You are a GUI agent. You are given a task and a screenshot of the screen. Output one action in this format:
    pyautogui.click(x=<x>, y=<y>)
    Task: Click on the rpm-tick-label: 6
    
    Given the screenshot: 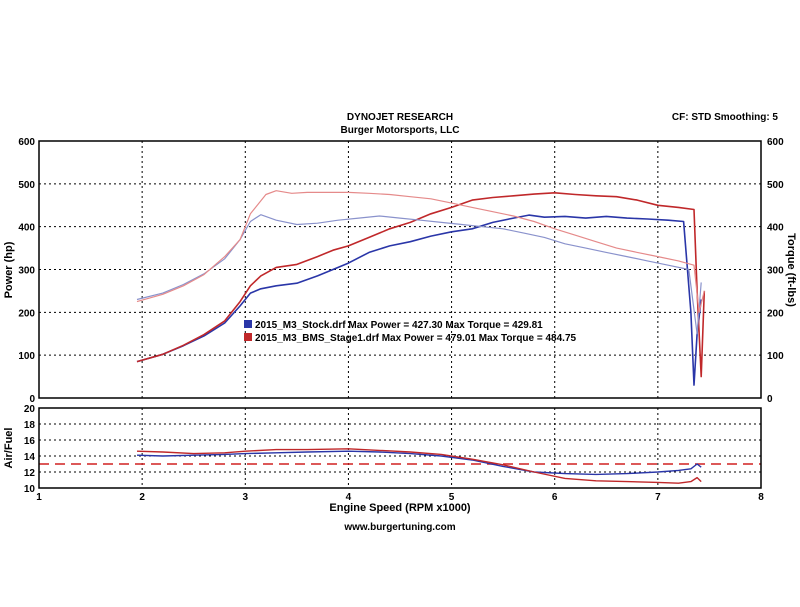 What is the action you would take?
    pyautogui.click(x=555, y=497)
    